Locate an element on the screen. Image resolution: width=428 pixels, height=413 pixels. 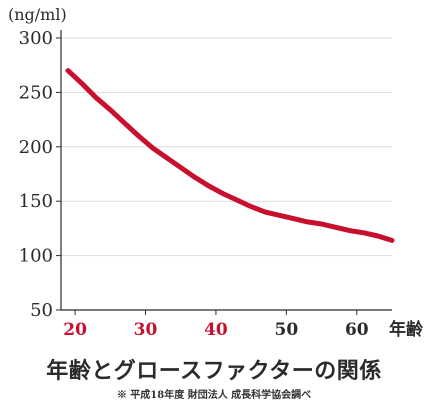
chart-title: 年齢とグロースファクターの関係 is located at coordinates (214, 371).